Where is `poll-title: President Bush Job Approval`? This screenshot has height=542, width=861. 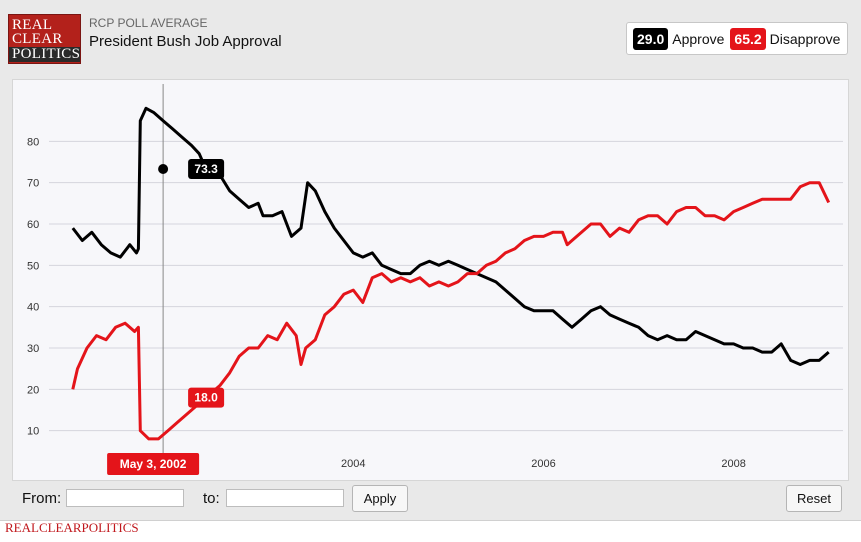 poll-title: President Bush Job Approval is located at coordinates (185, 41).